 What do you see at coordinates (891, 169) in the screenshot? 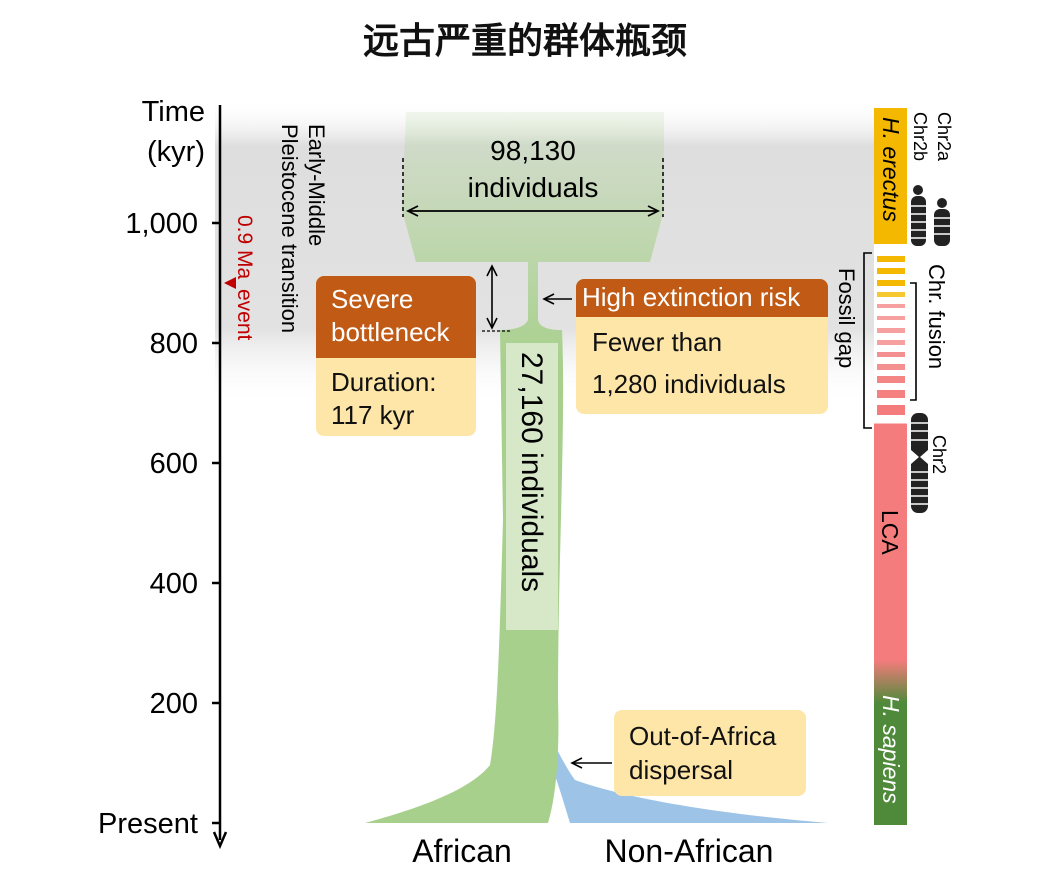
I see `erectus-label: H. erectus` at bounding box center [891, 169].